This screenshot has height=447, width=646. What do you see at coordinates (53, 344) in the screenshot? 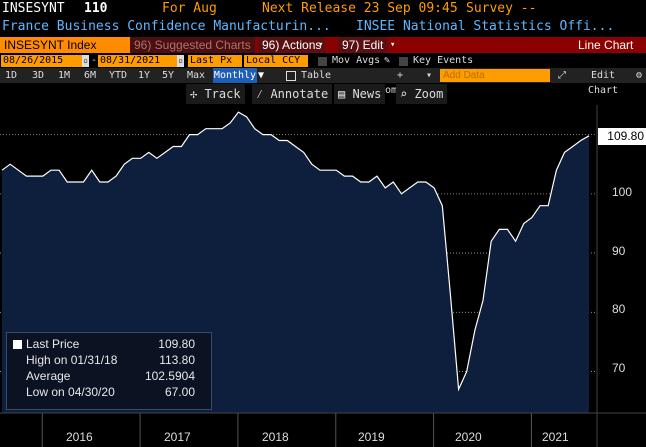
I see `legend-label: Last Price` at bounding box center [53, 344].